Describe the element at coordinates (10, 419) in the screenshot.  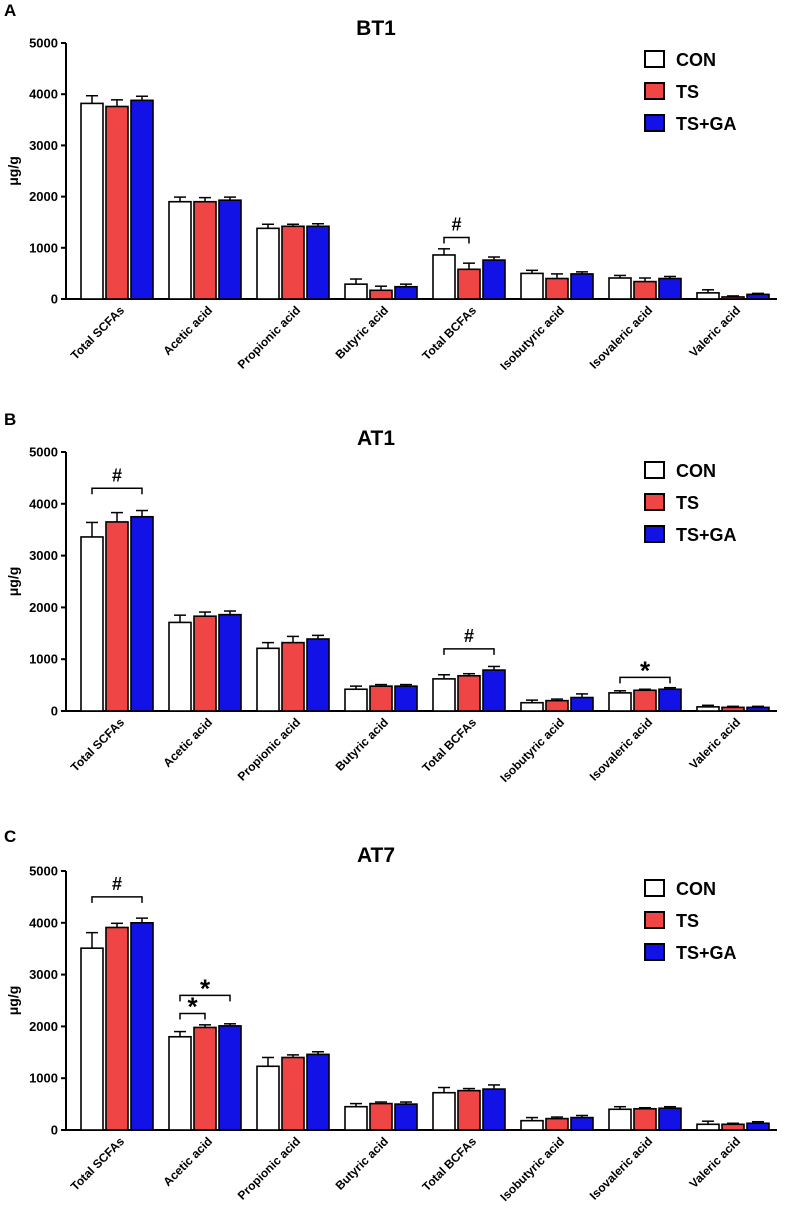
I see `panel-label: B` at that location.